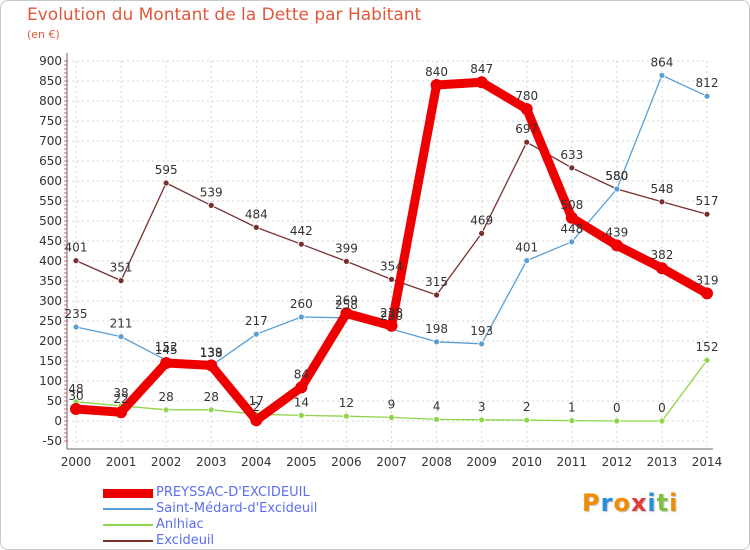  Describe the element at coordinates (526, 129) in the screenshot. I see `data-label: 697` at that location.